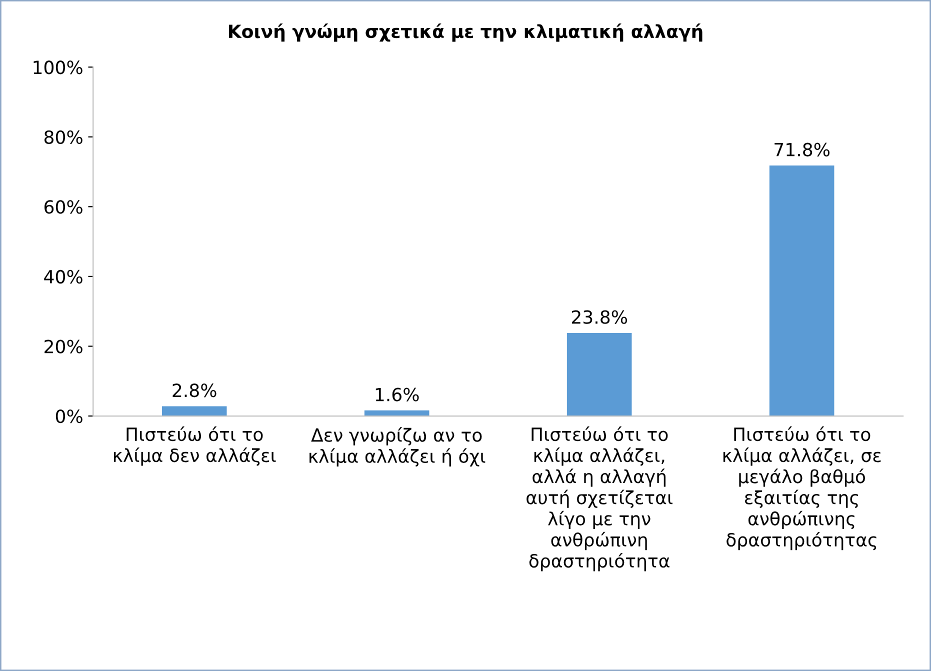  I want to click on y-tick-label: 60%, so click(63, 207).